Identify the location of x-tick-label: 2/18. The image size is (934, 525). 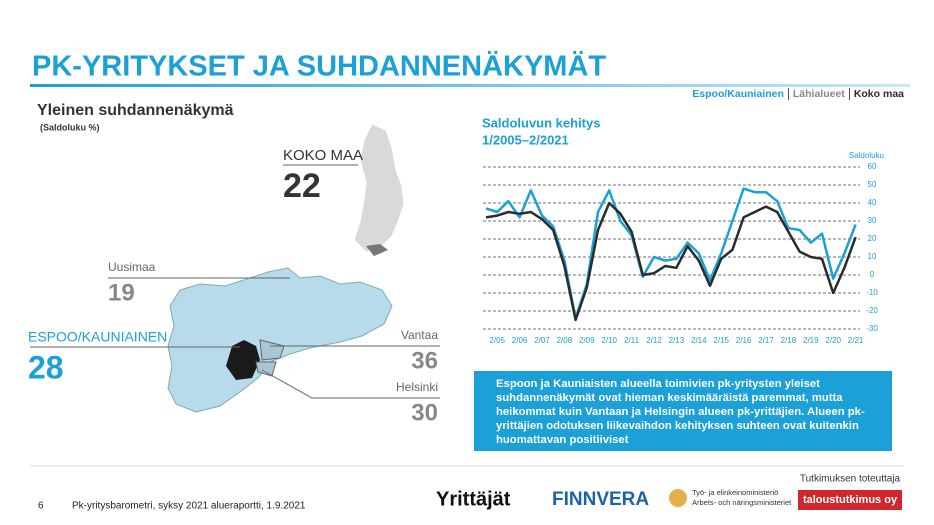
(789, 340).